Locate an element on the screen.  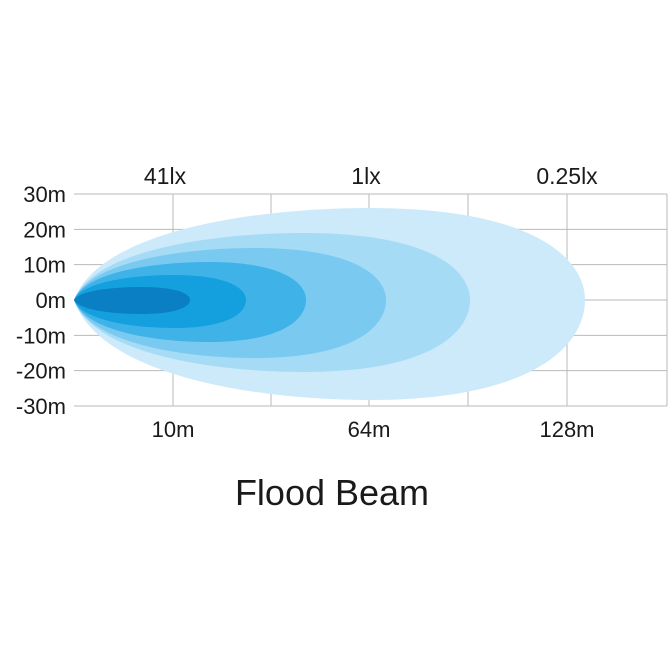
lux-label: 1lx is located at coordinates (366, 176).